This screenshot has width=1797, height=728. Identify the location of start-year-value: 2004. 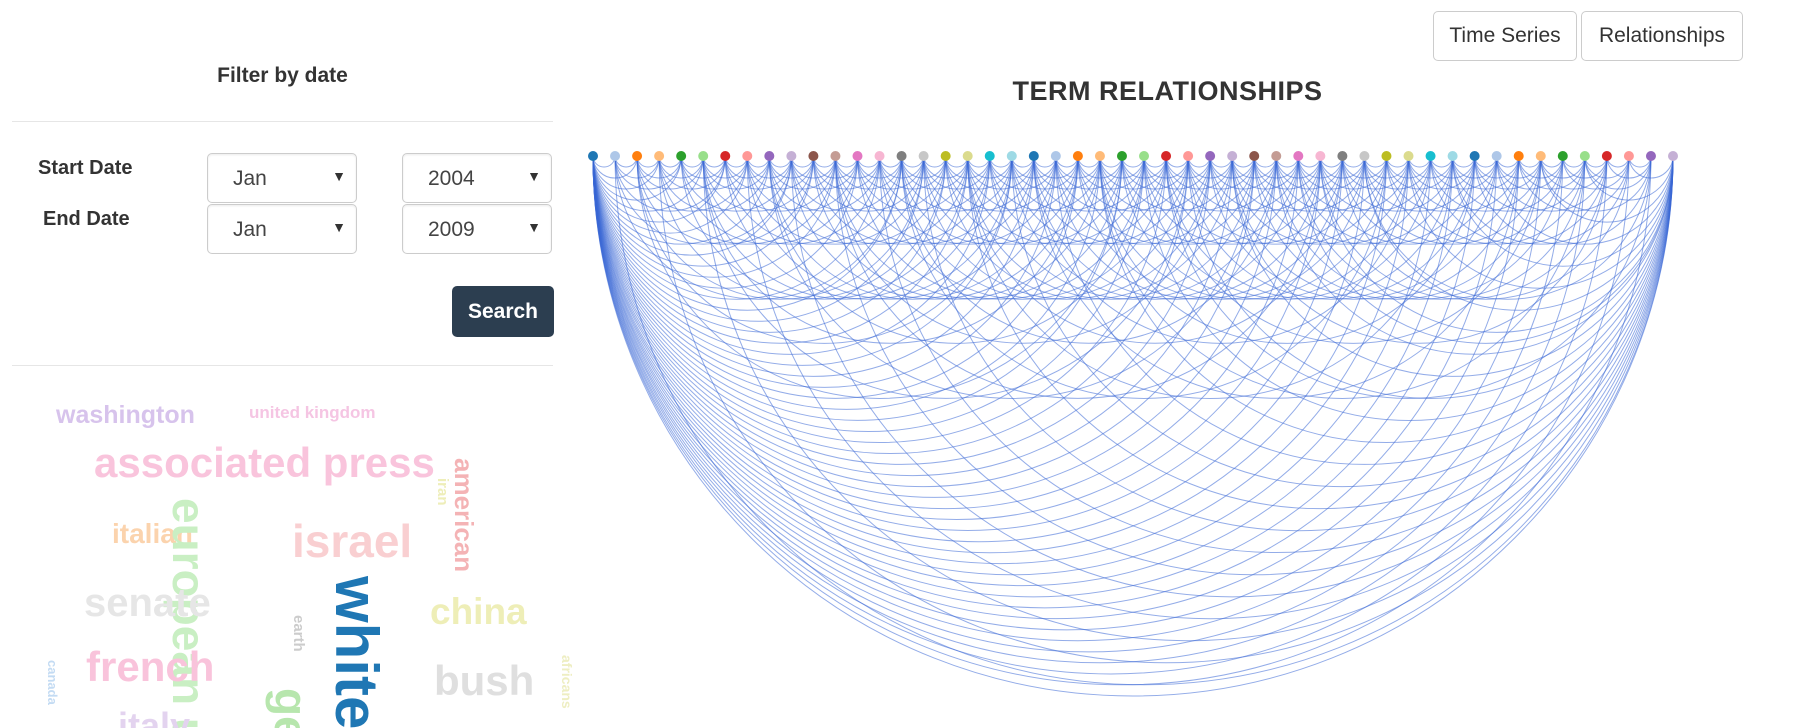
(451, 178).